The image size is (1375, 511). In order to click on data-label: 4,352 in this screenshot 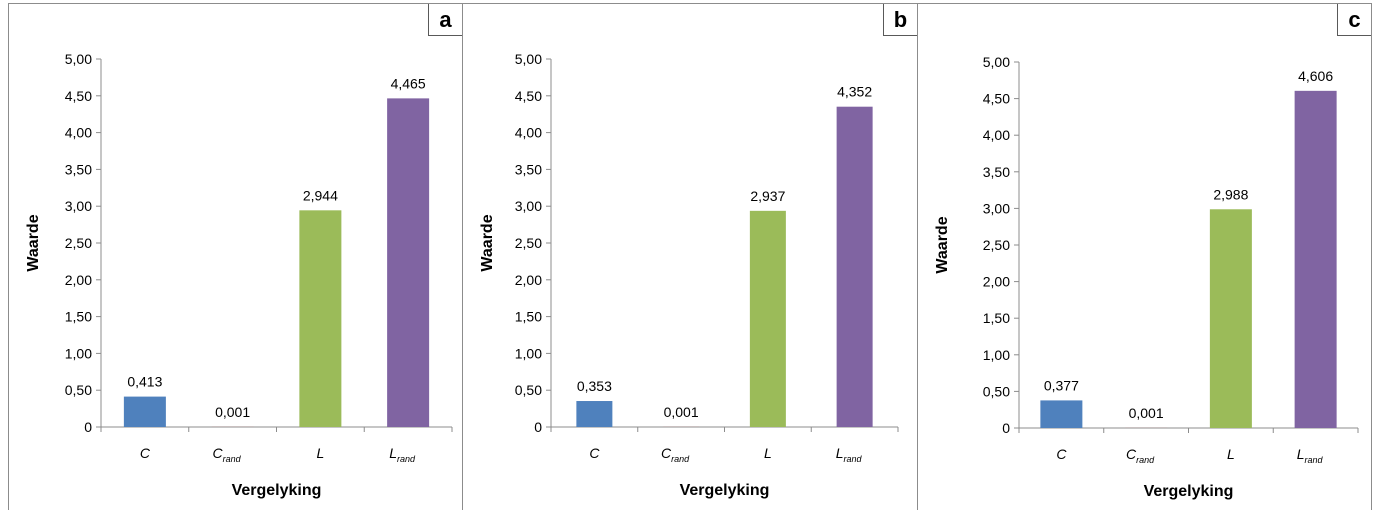, I will do `click(854, 92)`.